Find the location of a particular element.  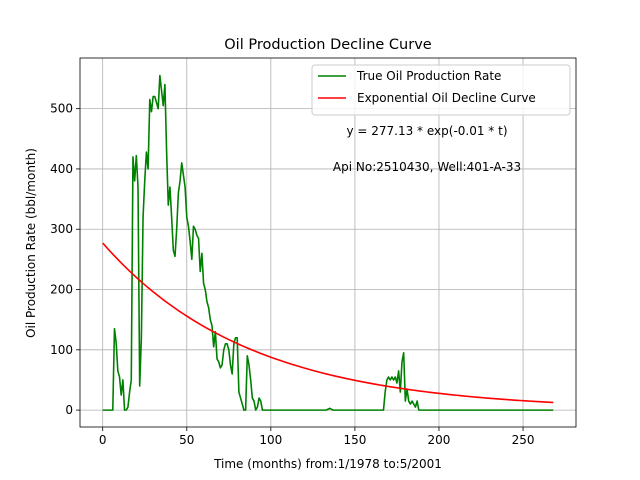

y-tick-label: 200 is located at coordinates (61, 290).